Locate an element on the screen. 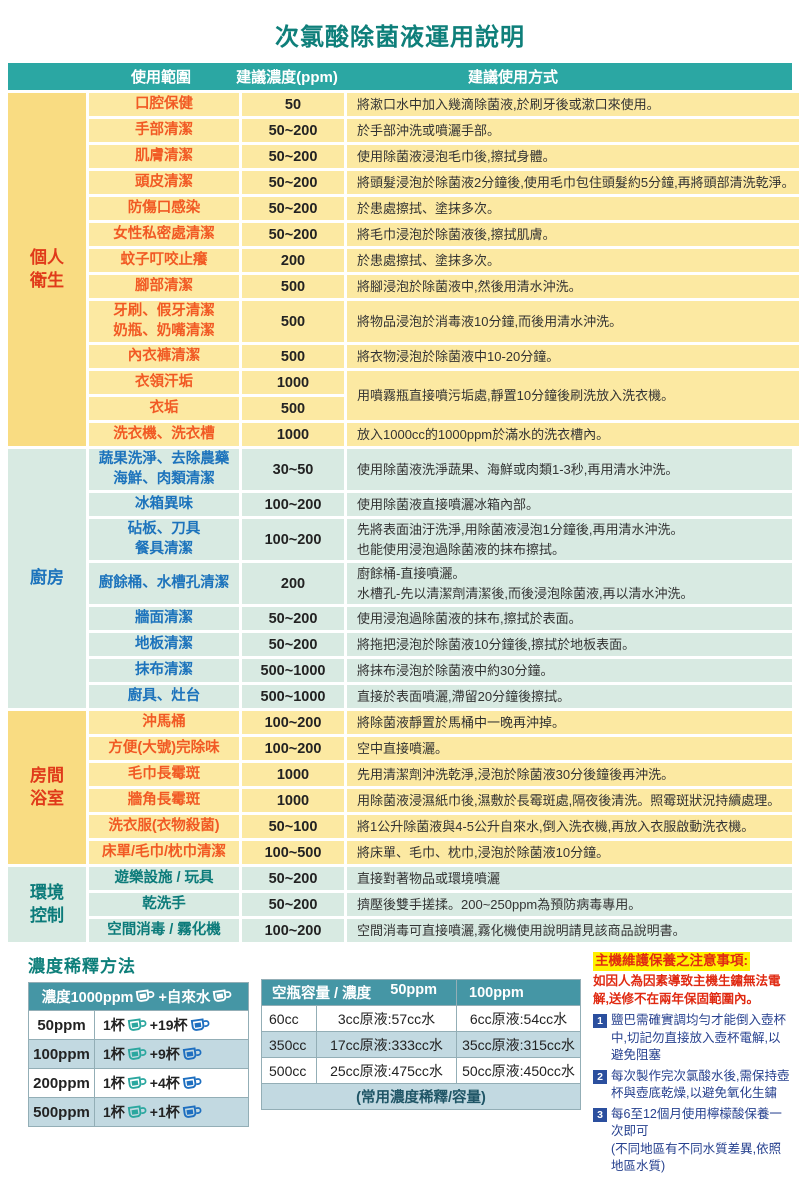 Image resolution: width=800 pixels, height=1179 pixels. scope-cell: 女性私密處清潔 is located at coordinates (164, 234).